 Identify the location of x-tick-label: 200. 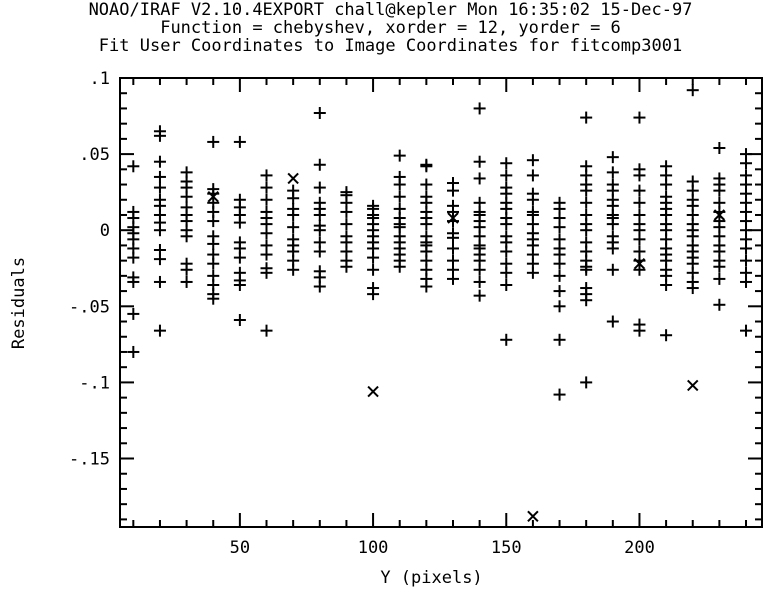
(639, 548).